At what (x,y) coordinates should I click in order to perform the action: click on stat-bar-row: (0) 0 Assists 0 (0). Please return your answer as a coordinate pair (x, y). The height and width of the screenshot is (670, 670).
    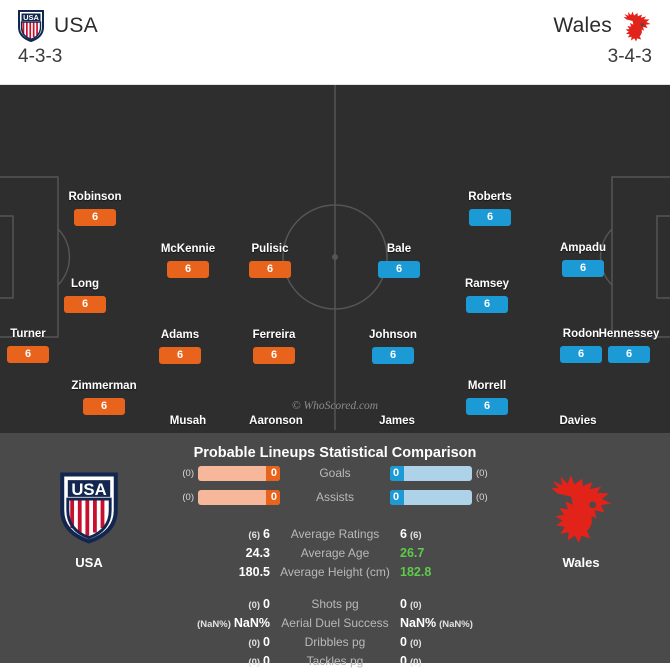
    Looking at the image, I should click on (335, 497).